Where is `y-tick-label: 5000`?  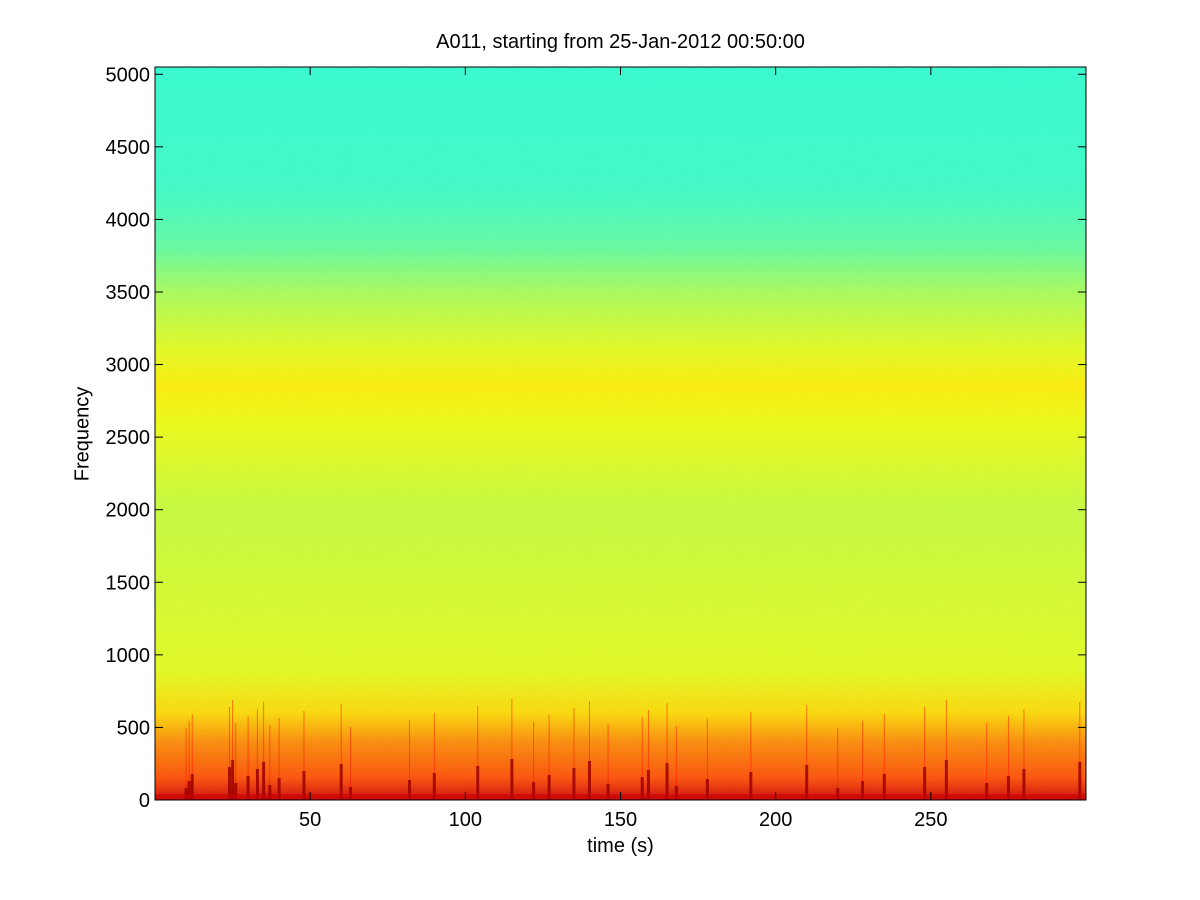 y-tick-label: 5000 is located at coordinates (128, 75).